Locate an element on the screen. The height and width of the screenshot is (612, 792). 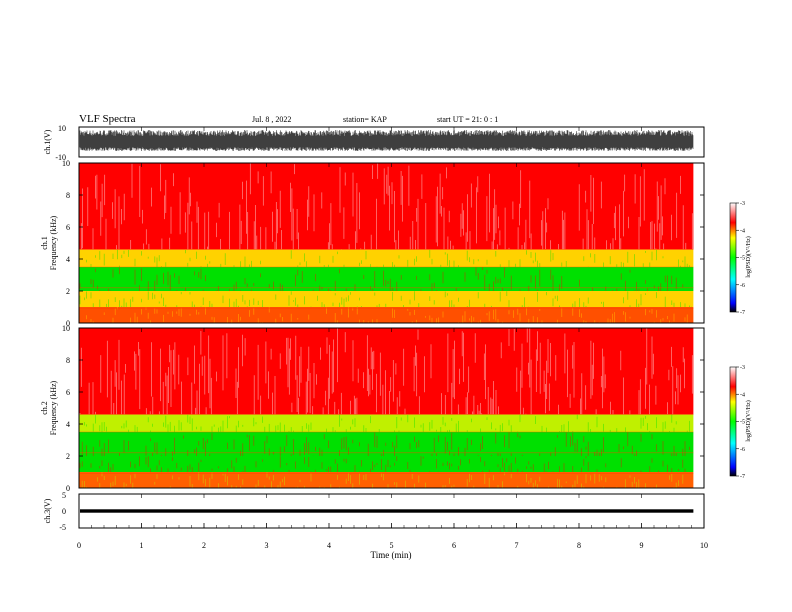
ch3-ytick-zero: 0 is located at coordinates (64, 511).